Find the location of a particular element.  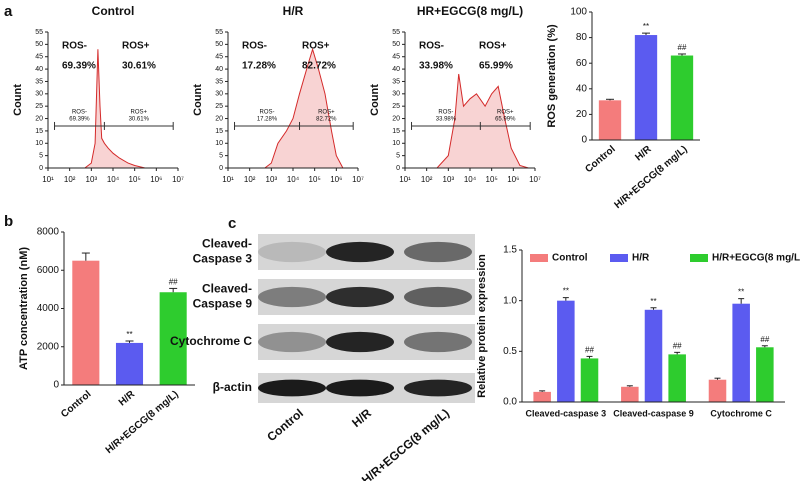

chart-title: H/R is located at coordinates (293, 11).